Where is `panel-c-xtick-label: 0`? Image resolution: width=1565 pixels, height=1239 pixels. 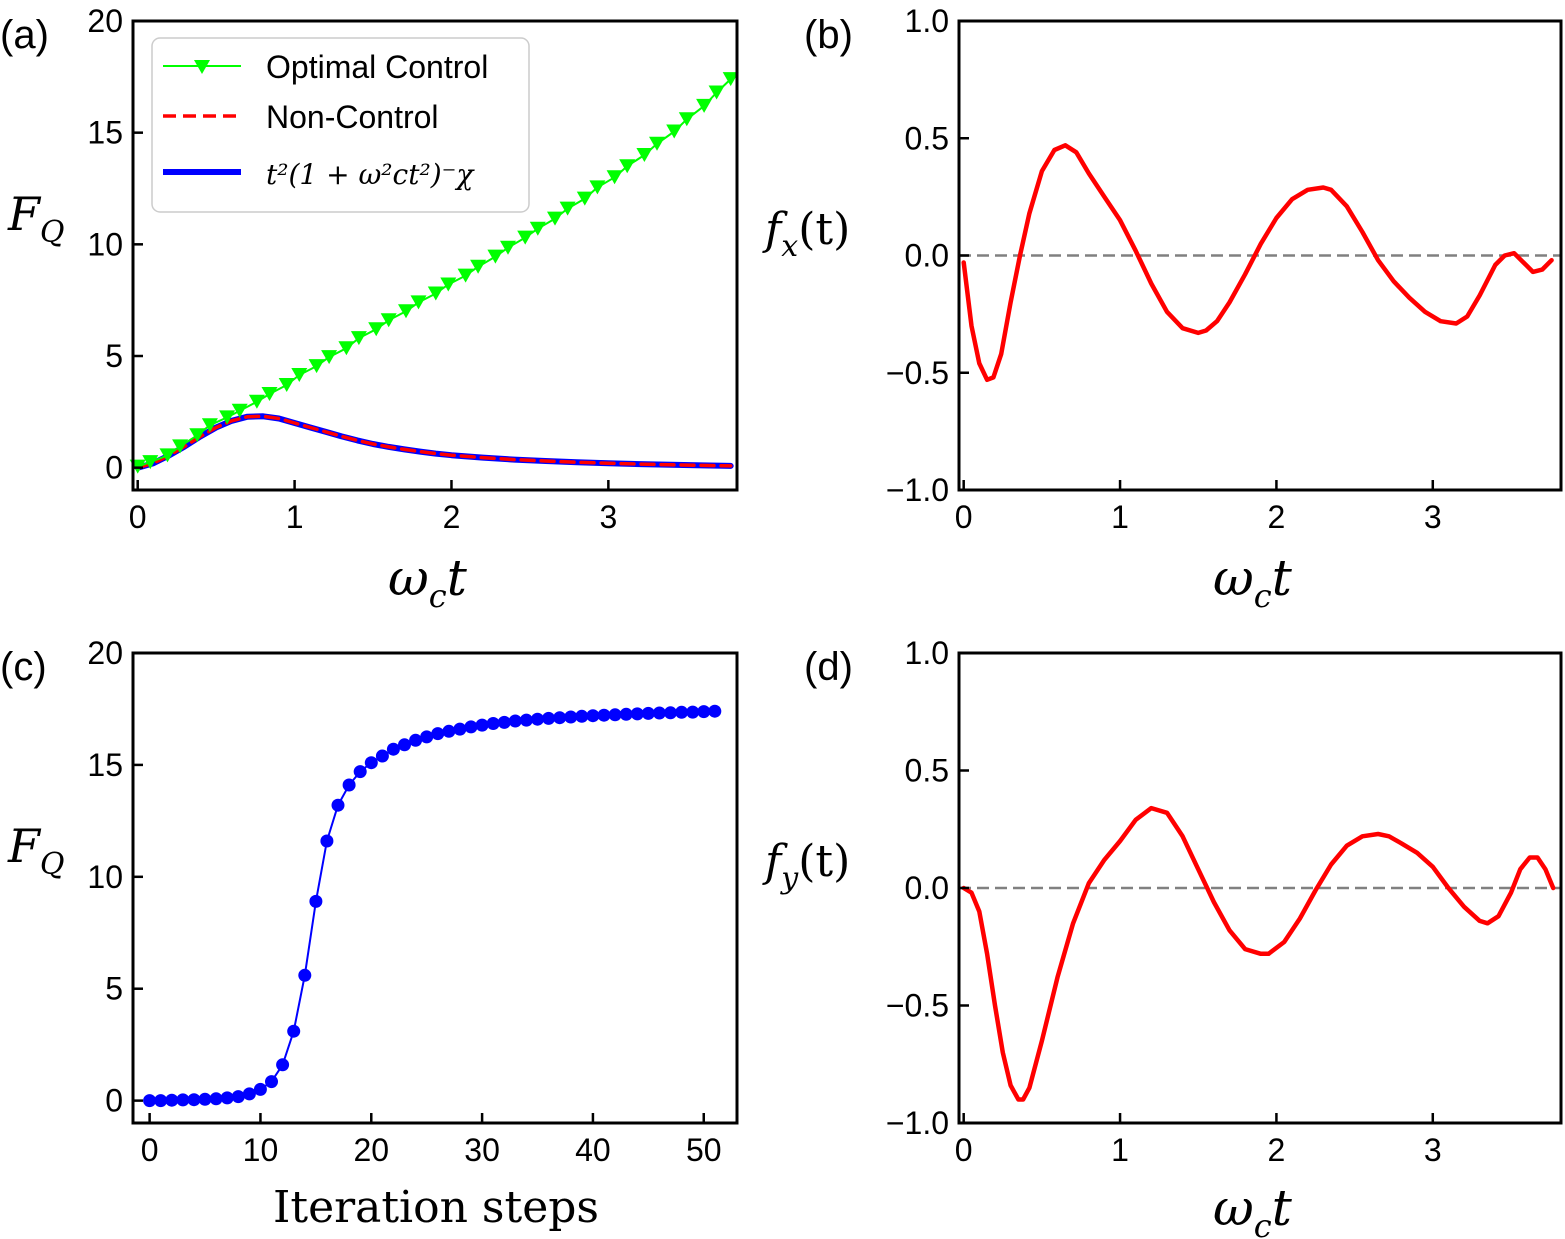 panel-c-xtick-label: 0 is located at coordinates (150, 1150).